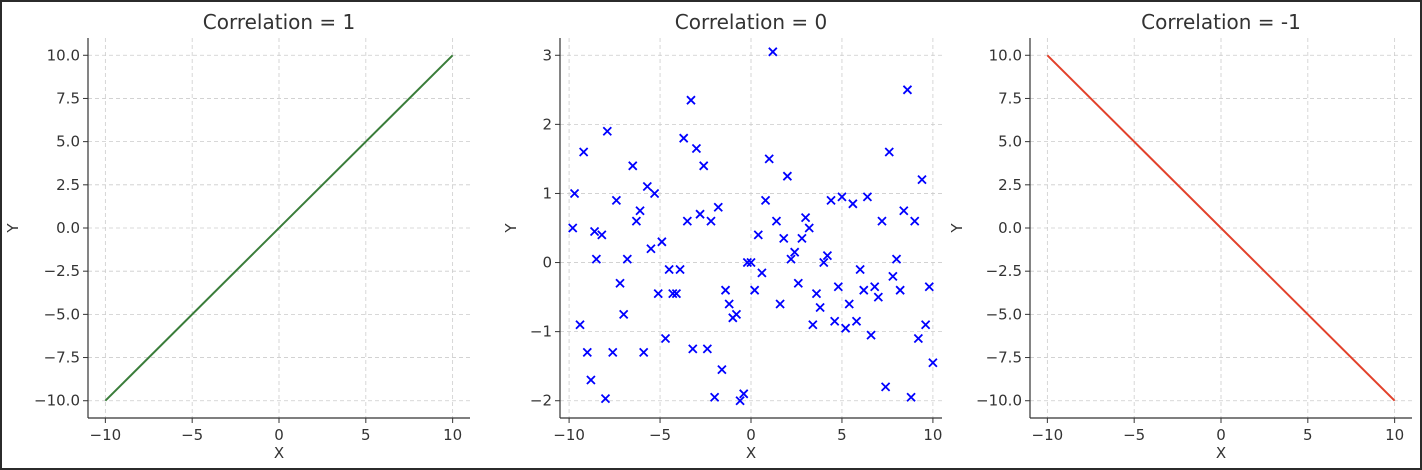  Describe the element at coordinates (1004, 271) in the screenshot. I see `y-tick-label: −2.5` at that location.